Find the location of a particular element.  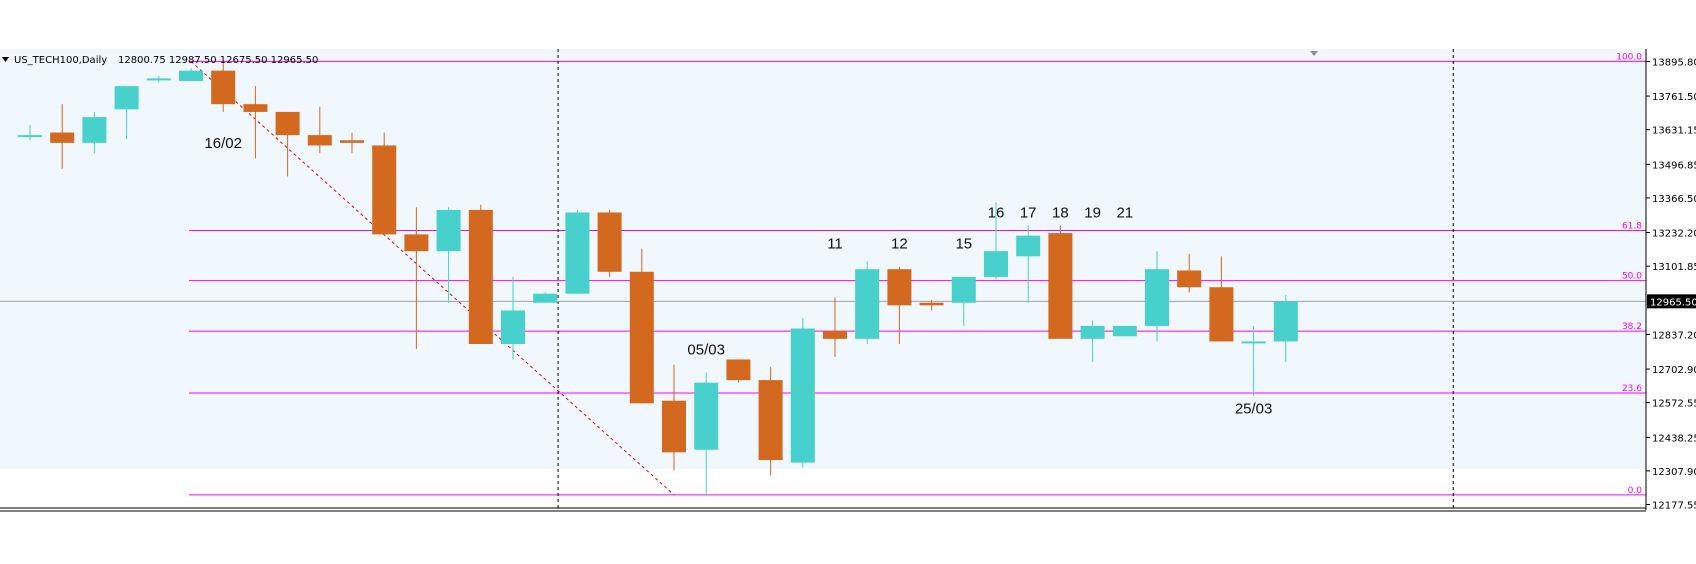

current-price-box is located at coordinates (1671, 301).